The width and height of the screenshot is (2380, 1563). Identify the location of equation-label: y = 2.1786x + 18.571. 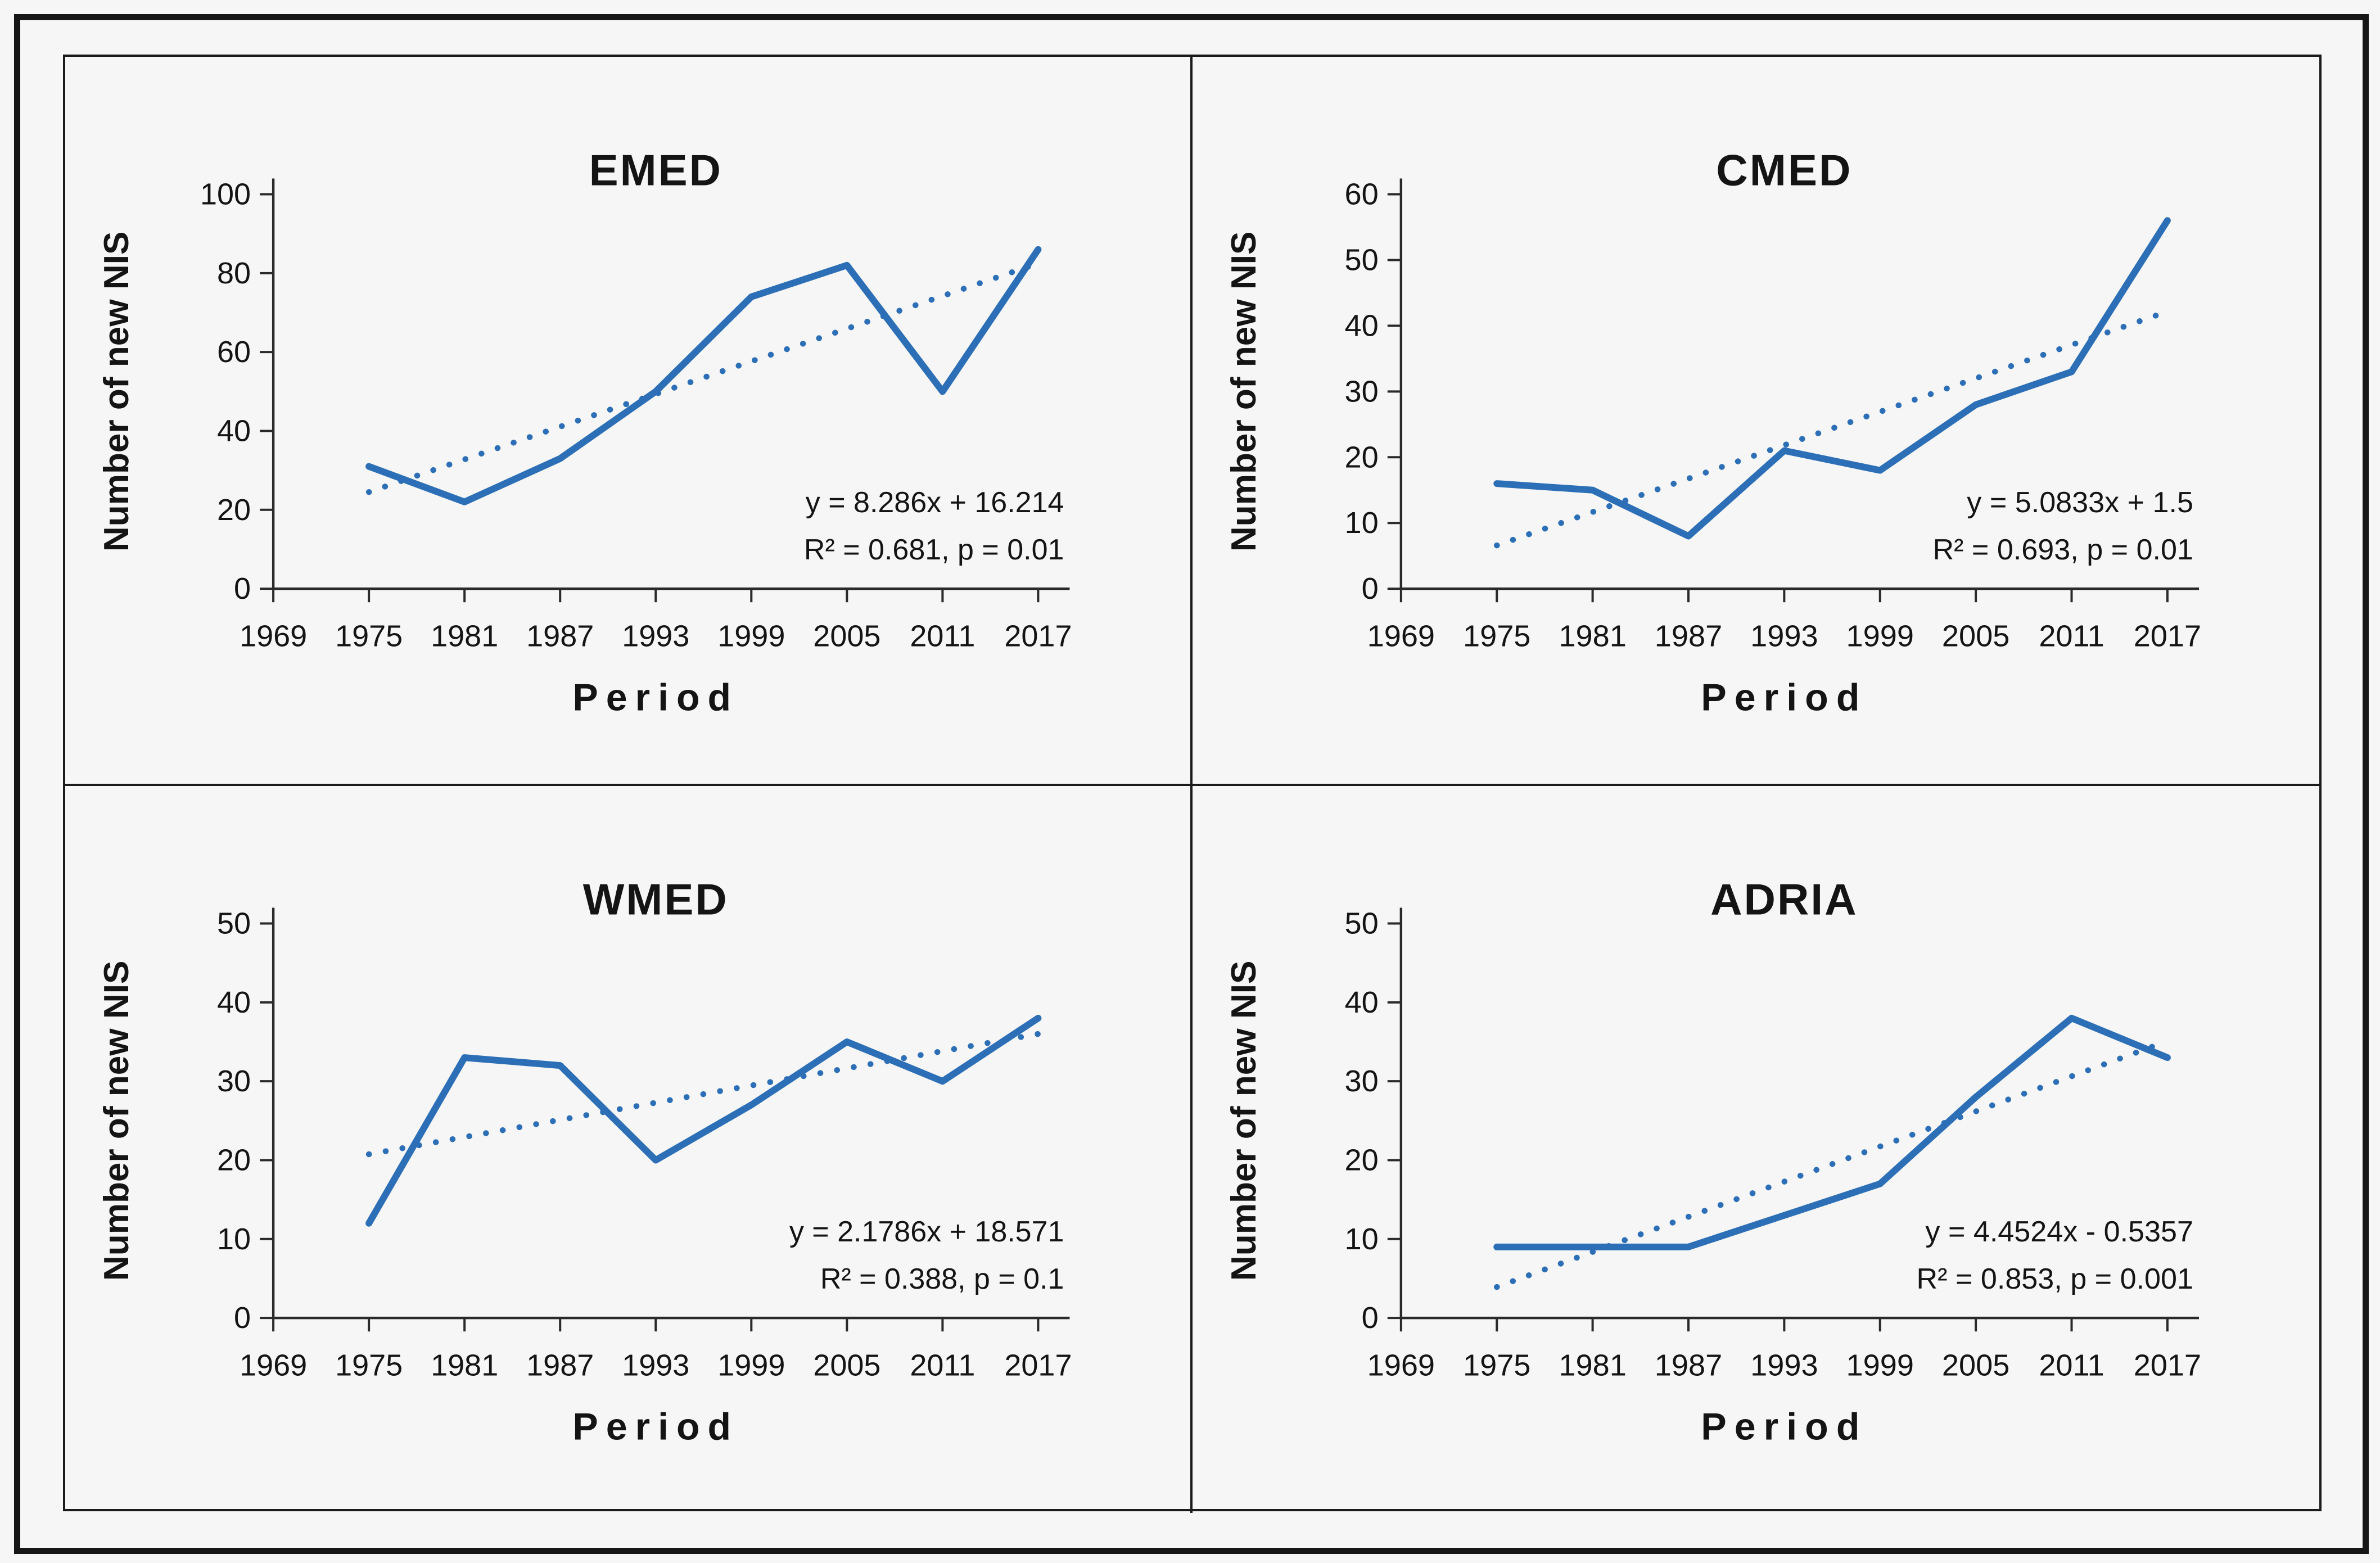
(926, 1232).